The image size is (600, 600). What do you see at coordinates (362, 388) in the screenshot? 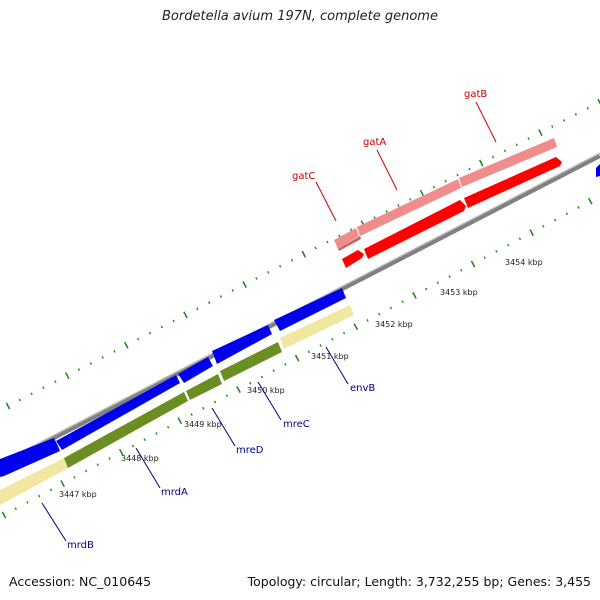
I see `gene-label-envB: envB` at bounding box center [362, 388].